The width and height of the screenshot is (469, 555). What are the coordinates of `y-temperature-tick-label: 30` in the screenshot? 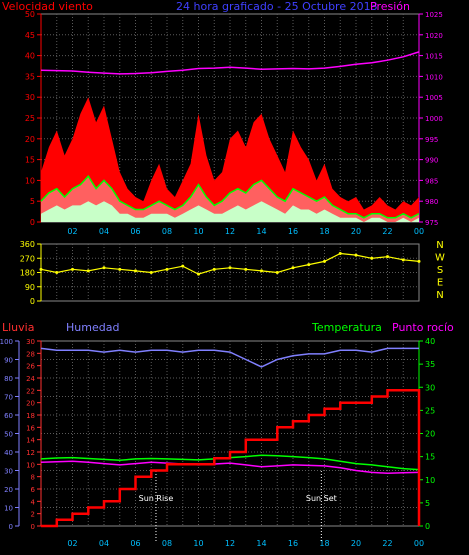 It's located at (430, 387).